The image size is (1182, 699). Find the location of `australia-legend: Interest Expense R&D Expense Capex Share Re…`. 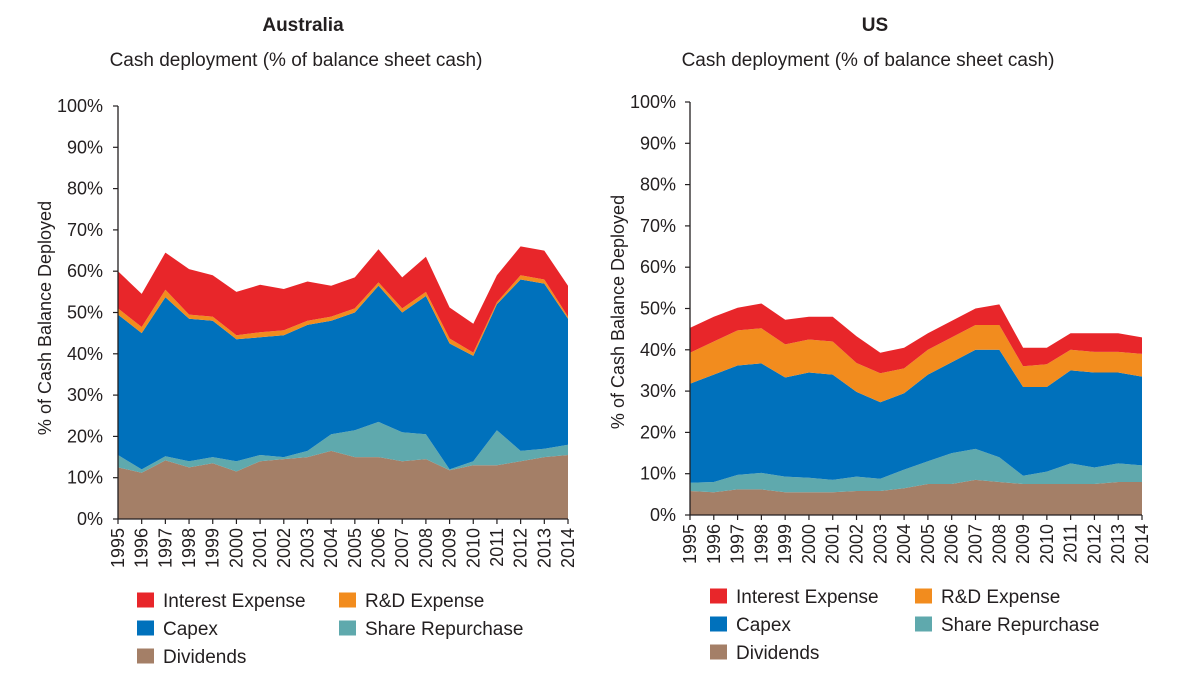

australia-legend: Interest Expense R&D Expense Capex Share Re… is located at coordinates (330, 629).